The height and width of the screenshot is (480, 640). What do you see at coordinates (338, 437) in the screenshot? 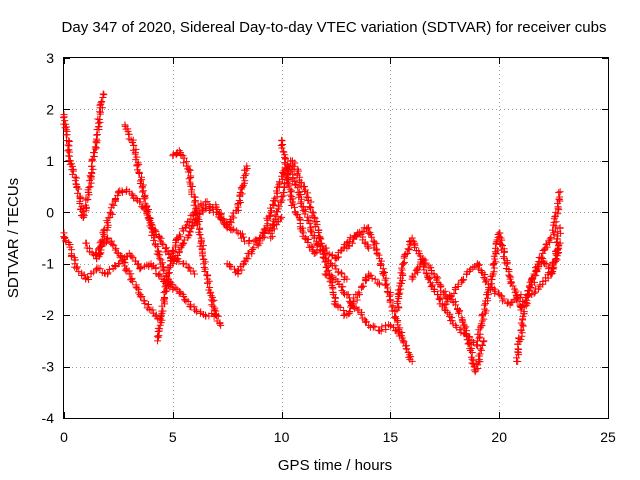
I see `x-tick-labels: 0 5 10 15 20 25` at bounding box center [338, 437].